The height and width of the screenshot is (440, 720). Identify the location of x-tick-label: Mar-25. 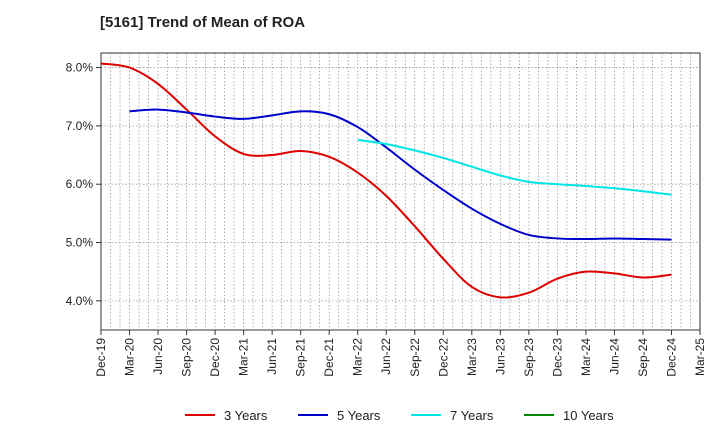
(700, 357).